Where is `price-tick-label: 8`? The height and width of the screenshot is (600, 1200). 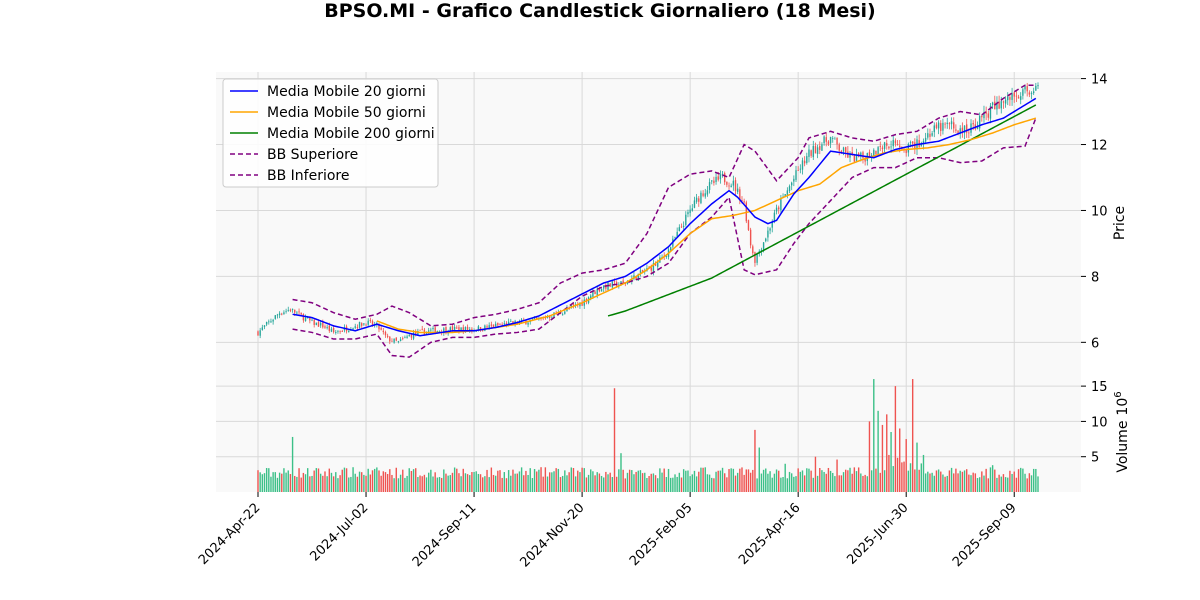 price-tick-label: 8 is located at coordinates (1095, 277).